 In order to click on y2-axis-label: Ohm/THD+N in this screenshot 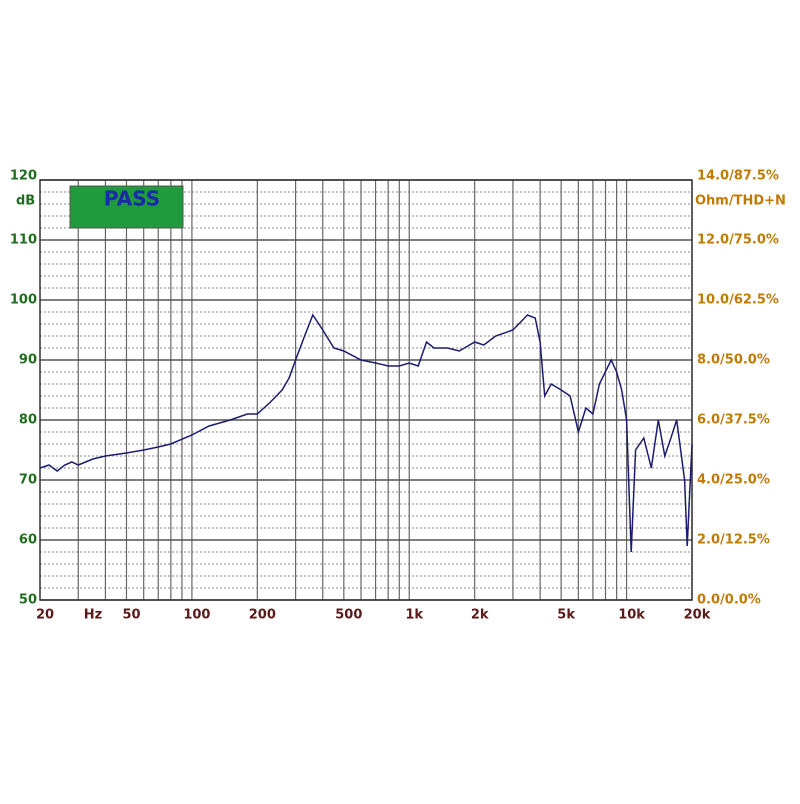, I will do `click(740, 201)`.